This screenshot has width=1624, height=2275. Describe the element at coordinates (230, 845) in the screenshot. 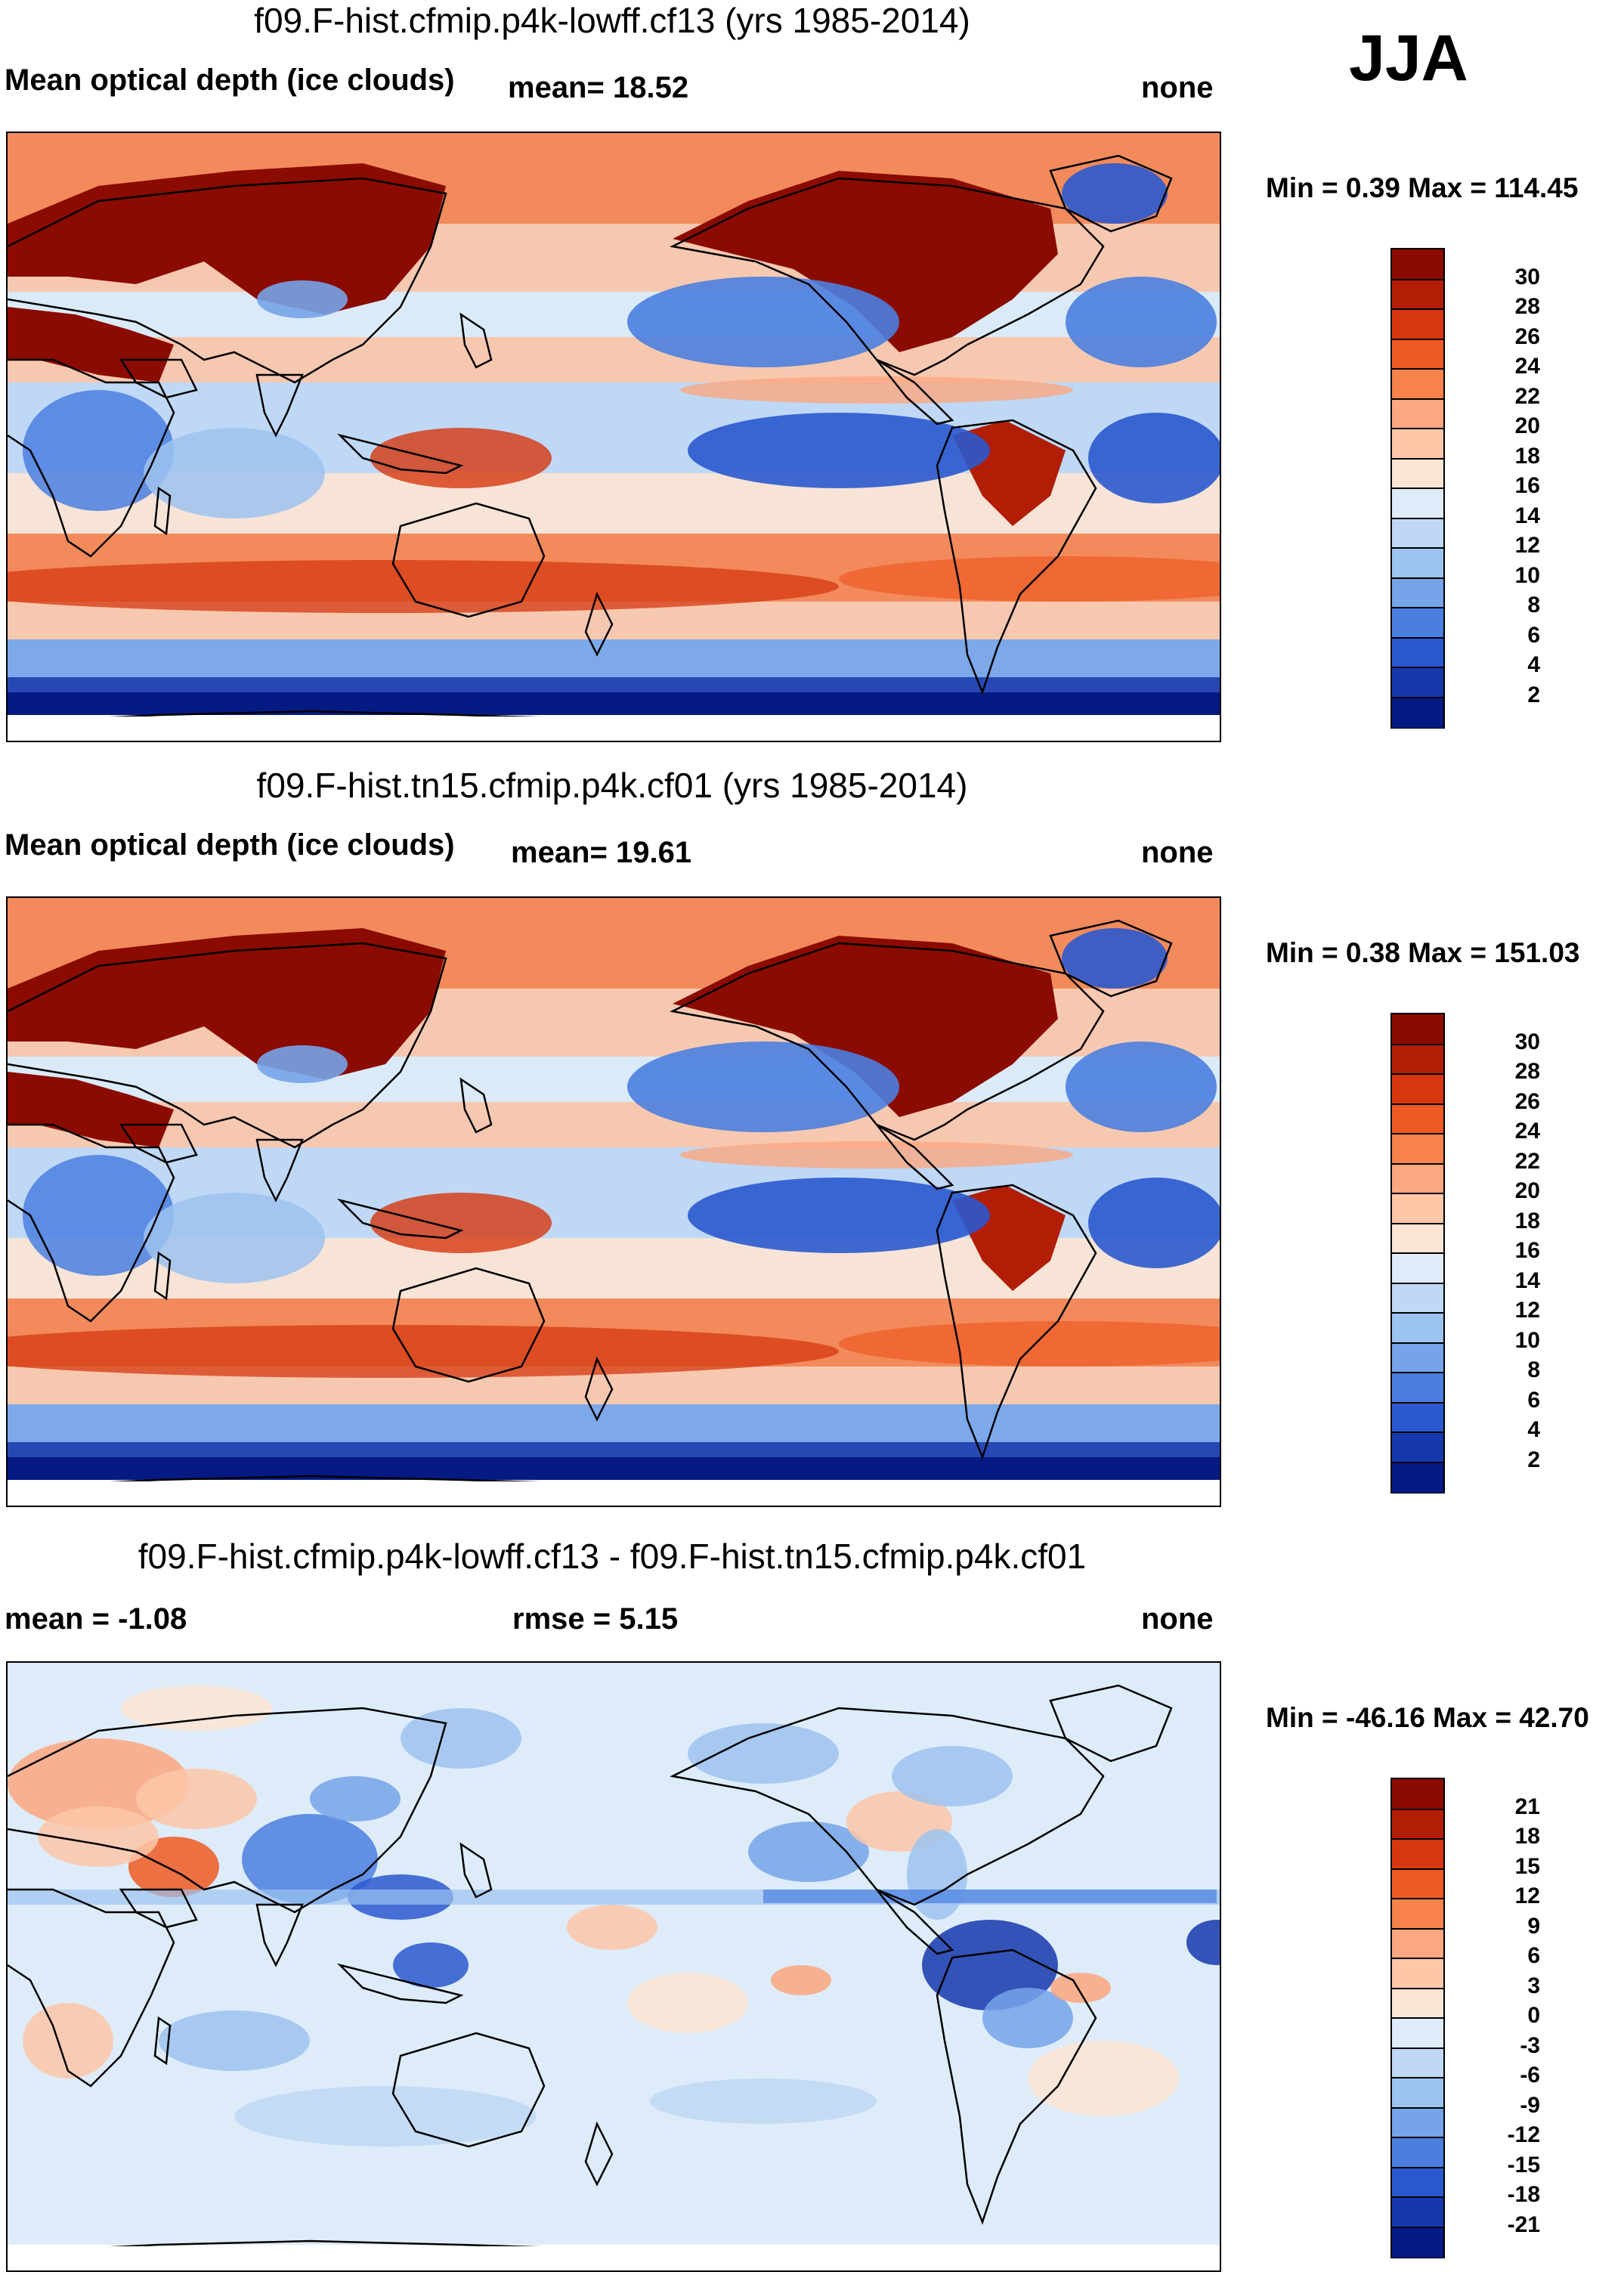

I see `panel2-variable-label: Mean optical depth (ice clouds)` at that location.